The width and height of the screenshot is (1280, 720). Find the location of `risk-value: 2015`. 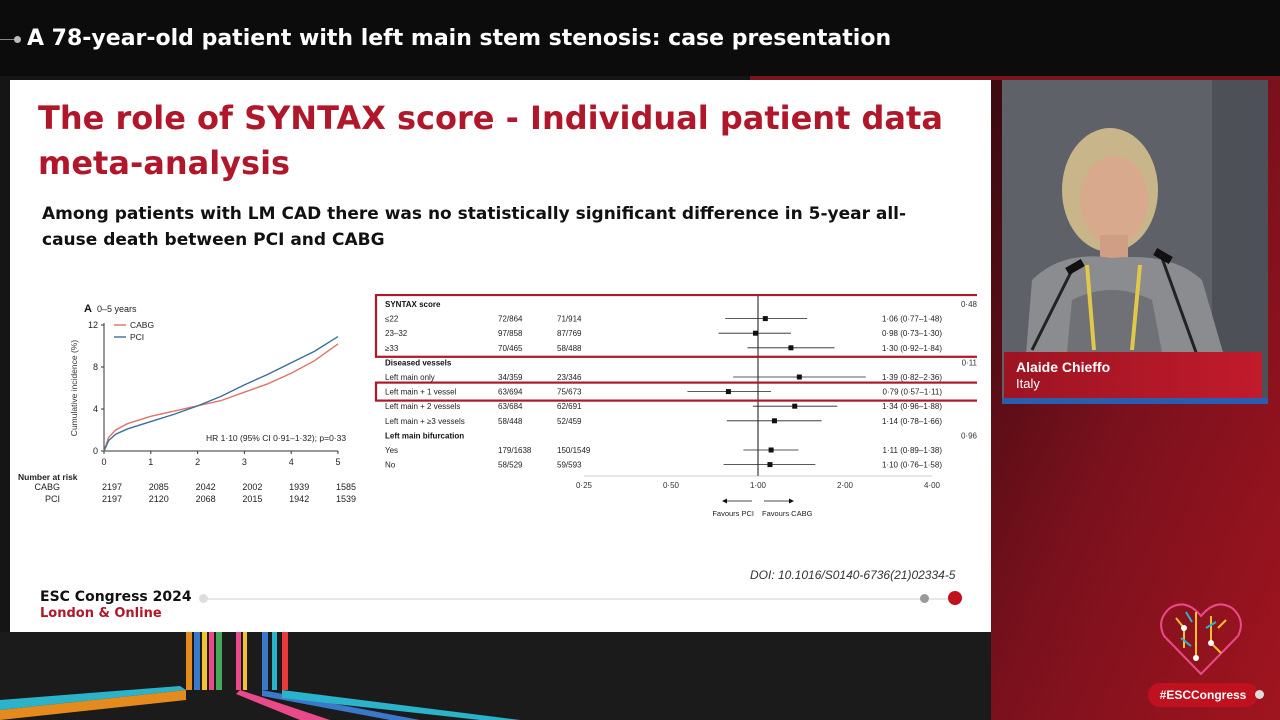

risk-value: 2015 is located at coordinates (252, 499).